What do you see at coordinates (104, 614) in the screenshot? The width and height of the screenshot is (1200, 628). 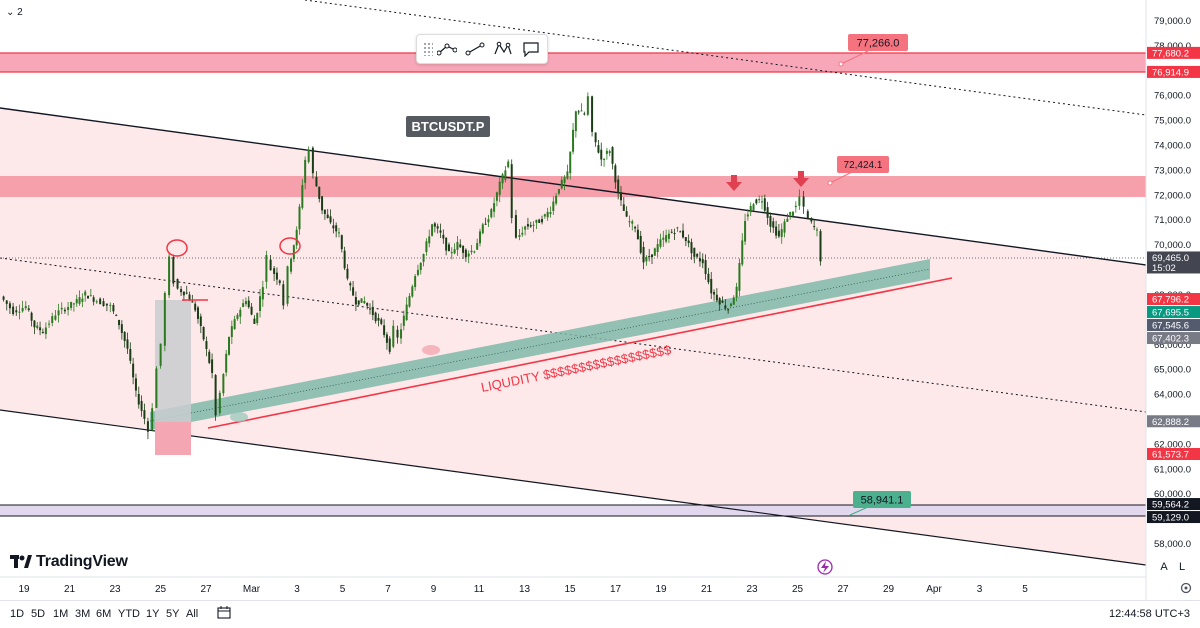 I see `timeframe-button-6m: 6M` at bounding box center [104, 614].